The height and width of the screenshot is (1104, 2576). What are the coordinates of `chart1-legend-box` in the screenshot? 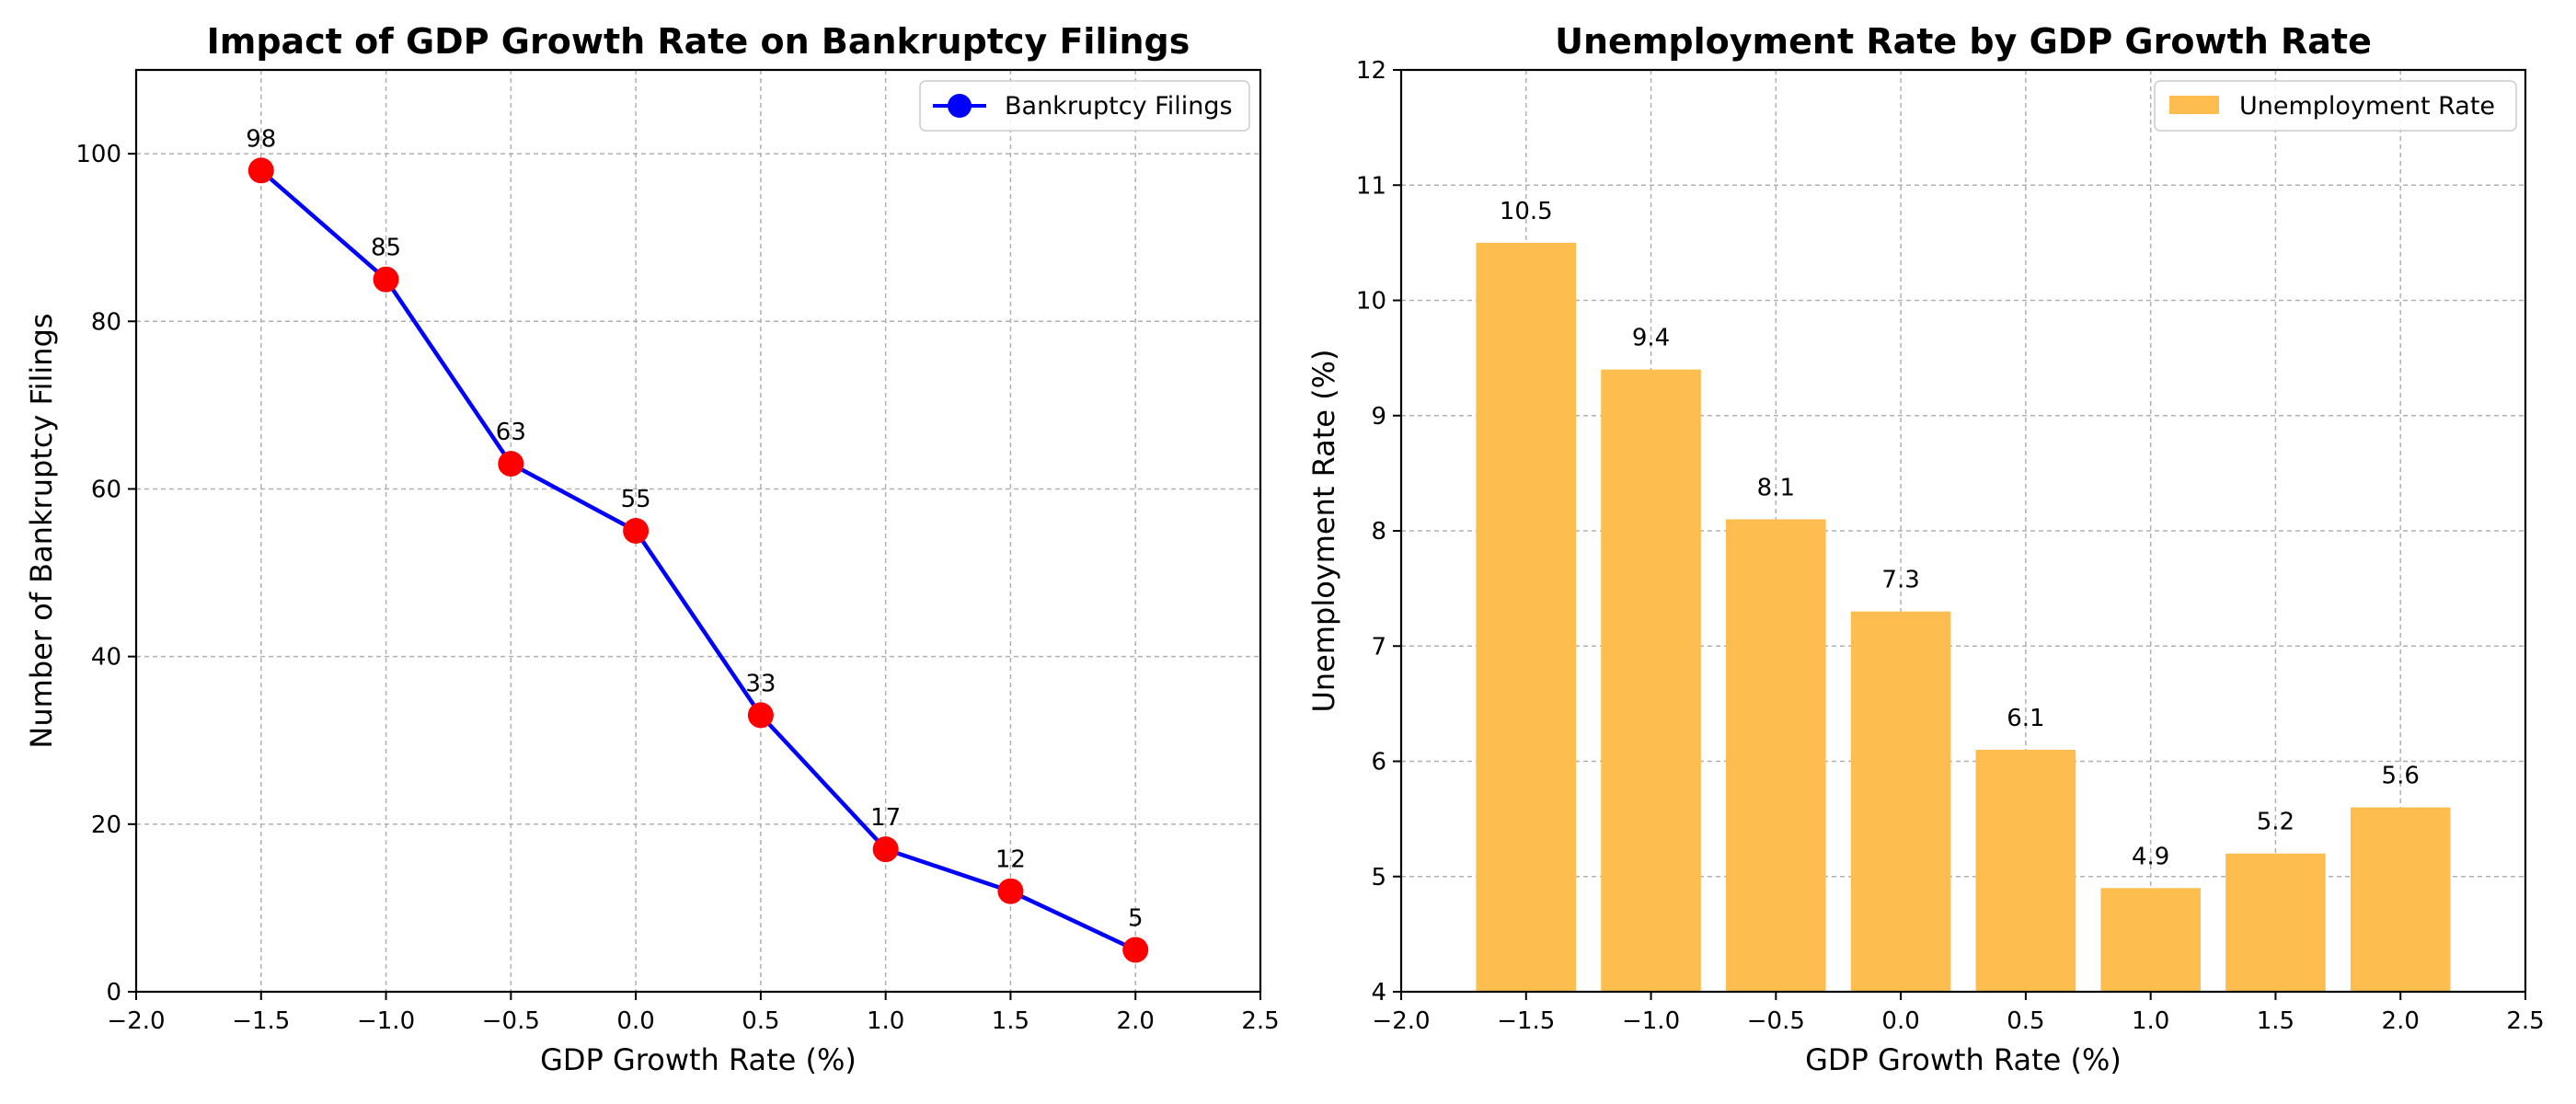 It's located at (1084, 106).